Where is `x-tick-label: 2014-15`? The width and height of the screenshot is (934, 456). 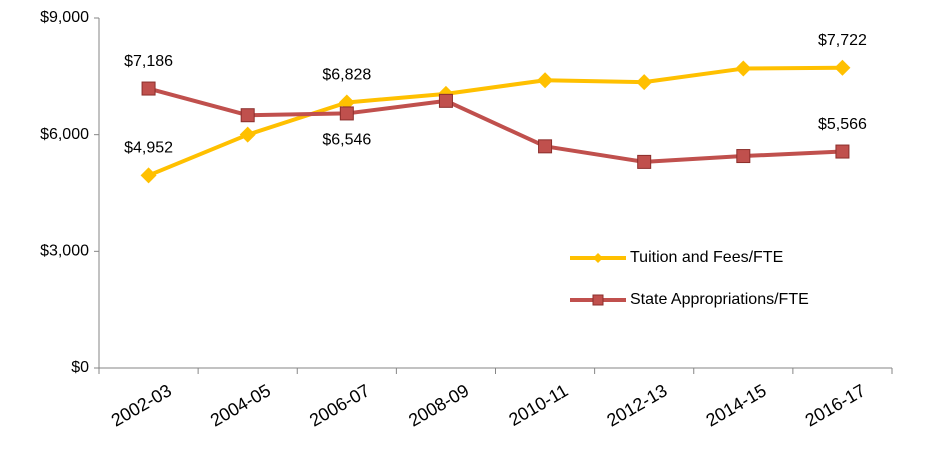
x-tick-label: 2014-15 is located at coordinates (735, 405).